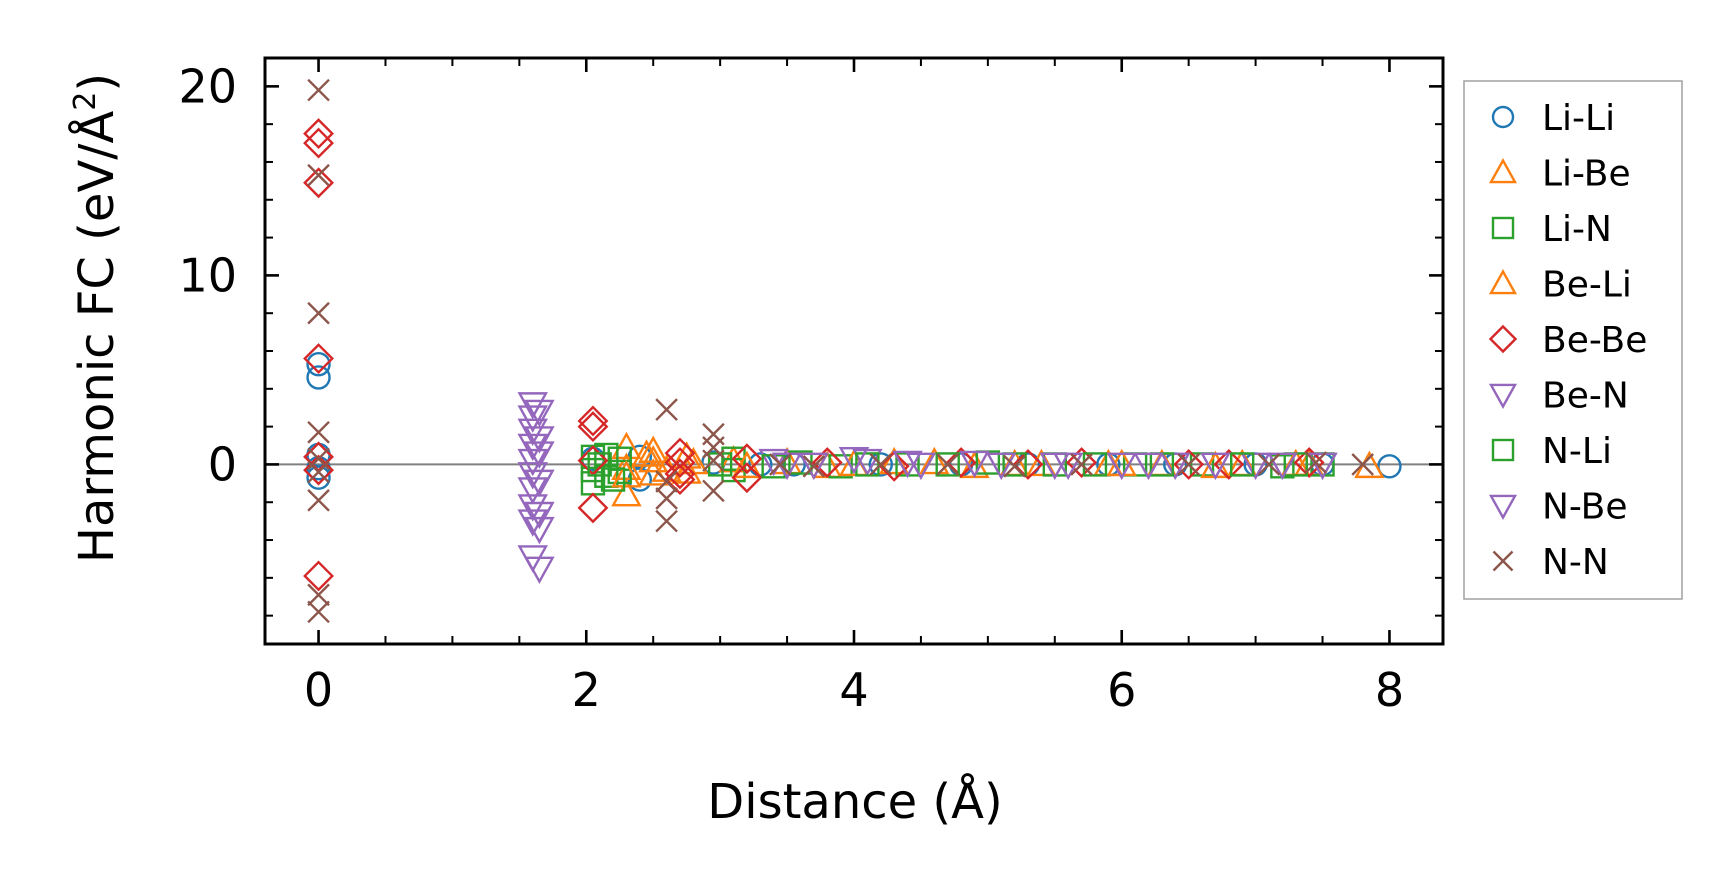  Describe the element at coordinates (1594, 340) in the screenshot. I see `legend-label: Be-Be` at that location.